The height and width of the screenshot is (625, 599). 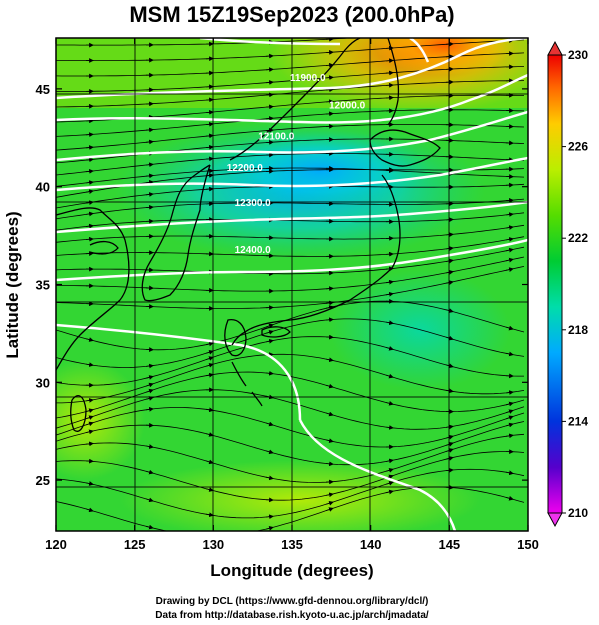 What do you see at coordinates (253, 203) in the screenshot?
I see `contour-label: 12300.0` at bounding box center [253, 203].